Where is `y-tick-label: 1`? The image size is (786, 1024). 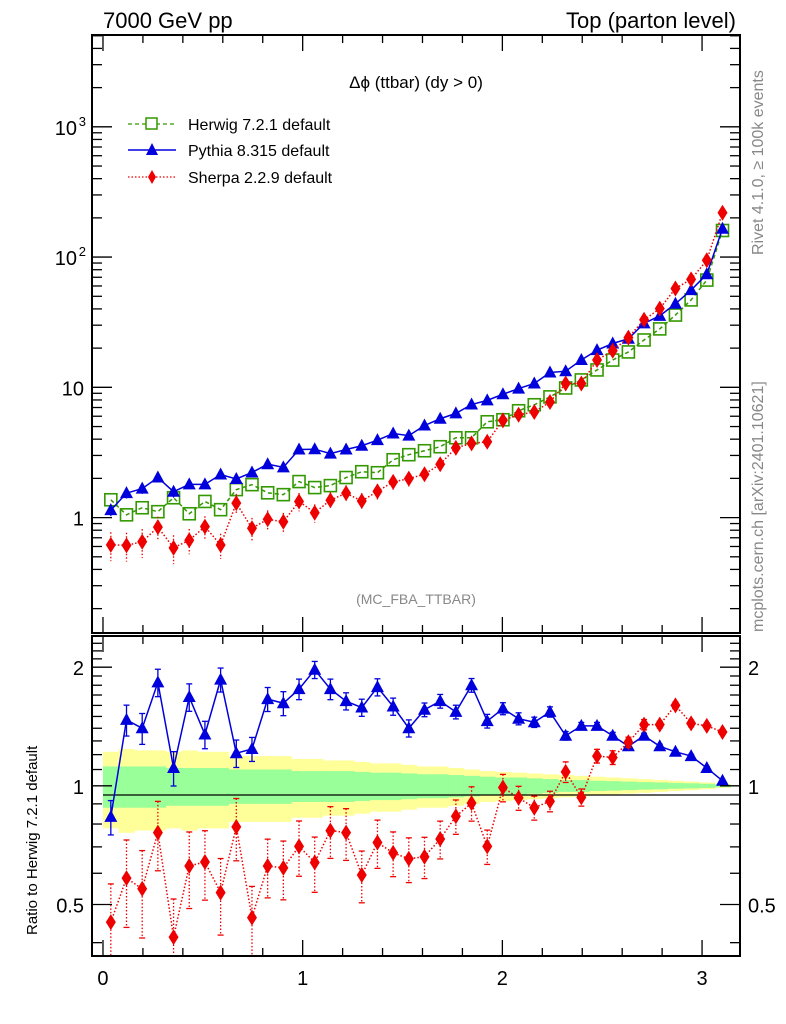
y-tick-label: 1 is located at coordinates (78, 520).